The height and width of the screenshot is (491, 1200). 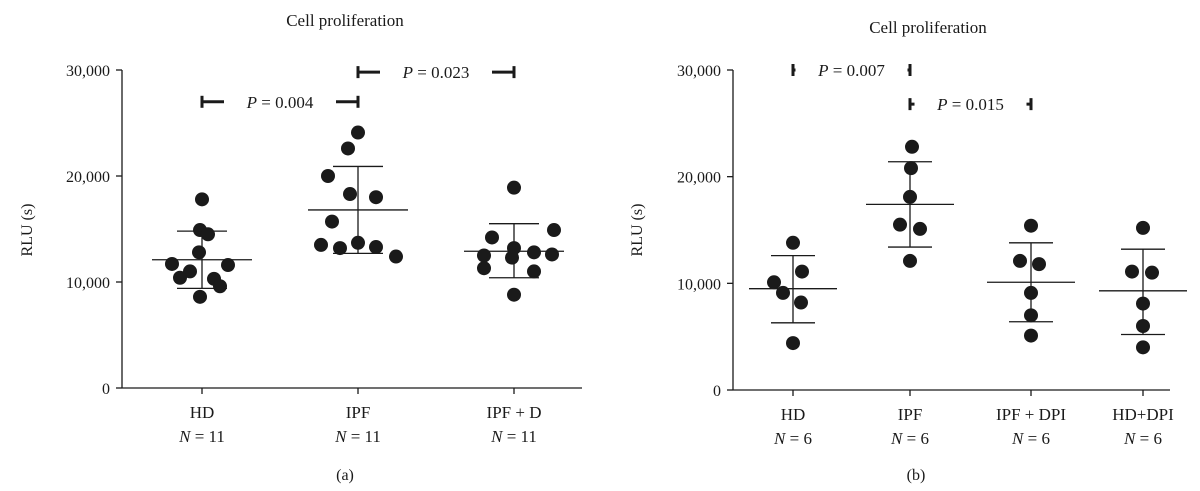 I want to click on panel-a-ytick-label: 30,000, so click(x=88, y=71).